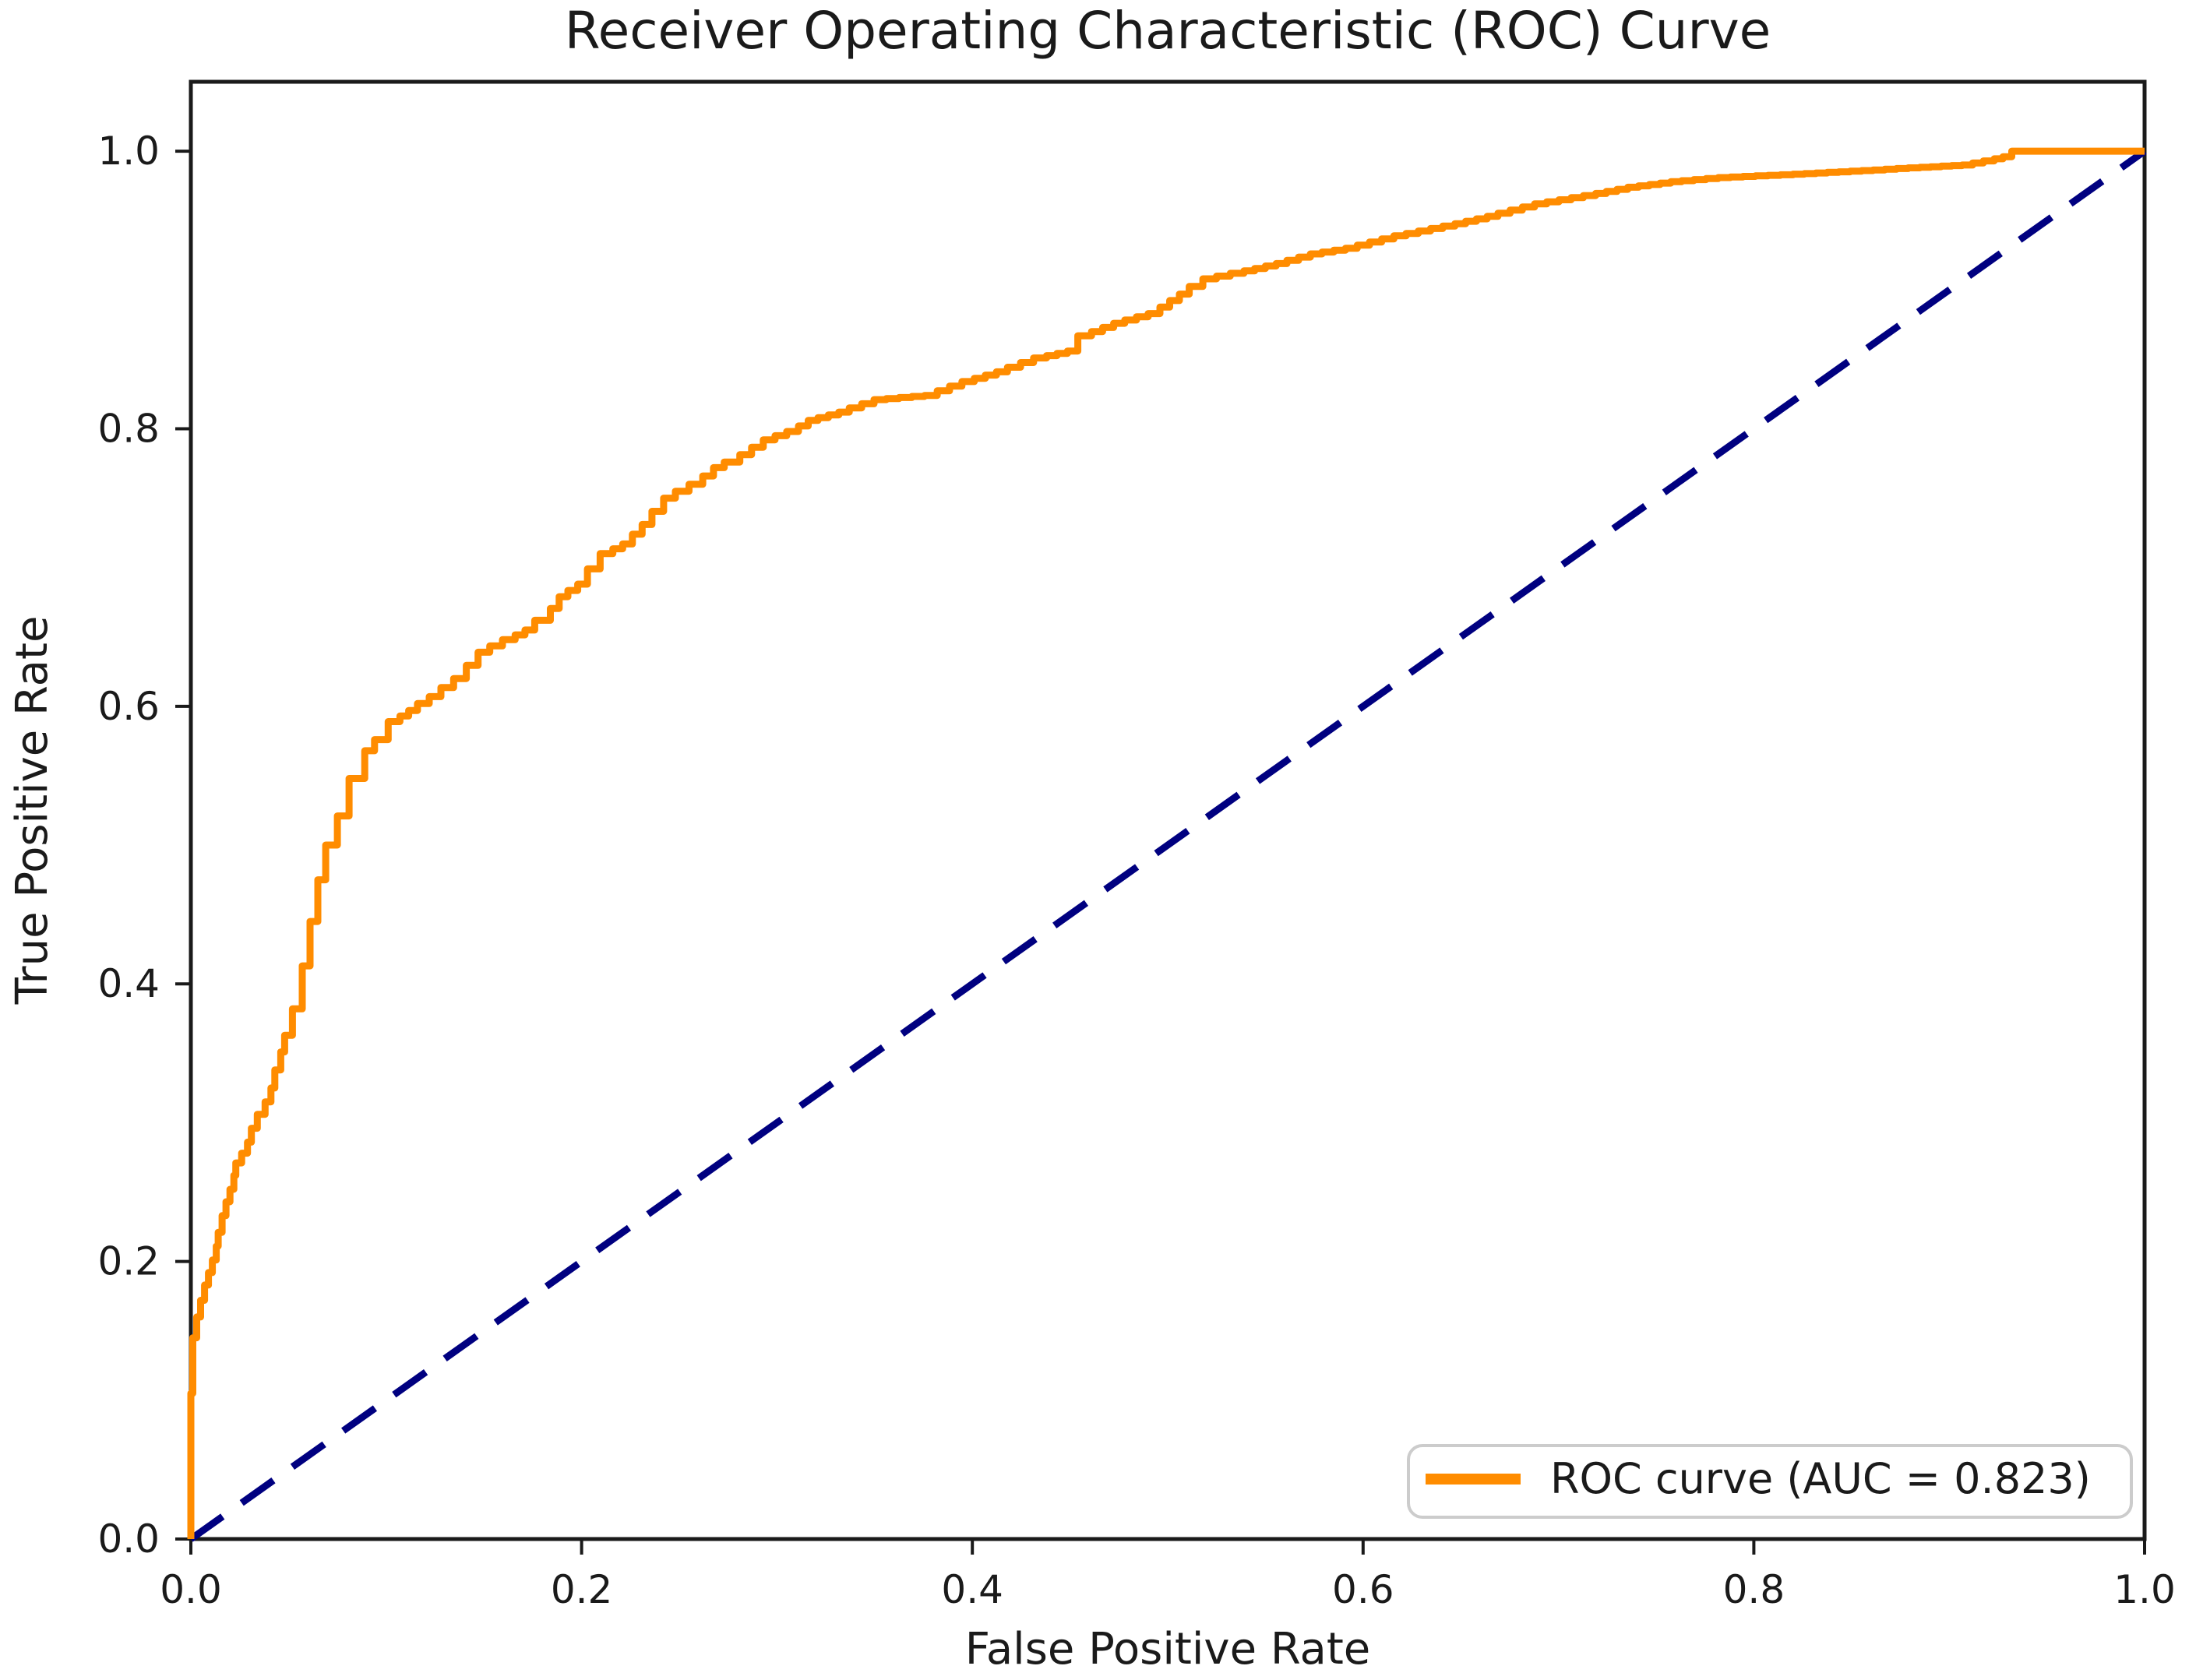 This screenshot has width=2196, height=1680. I want to click on legend-box, so click(1770, 1482).